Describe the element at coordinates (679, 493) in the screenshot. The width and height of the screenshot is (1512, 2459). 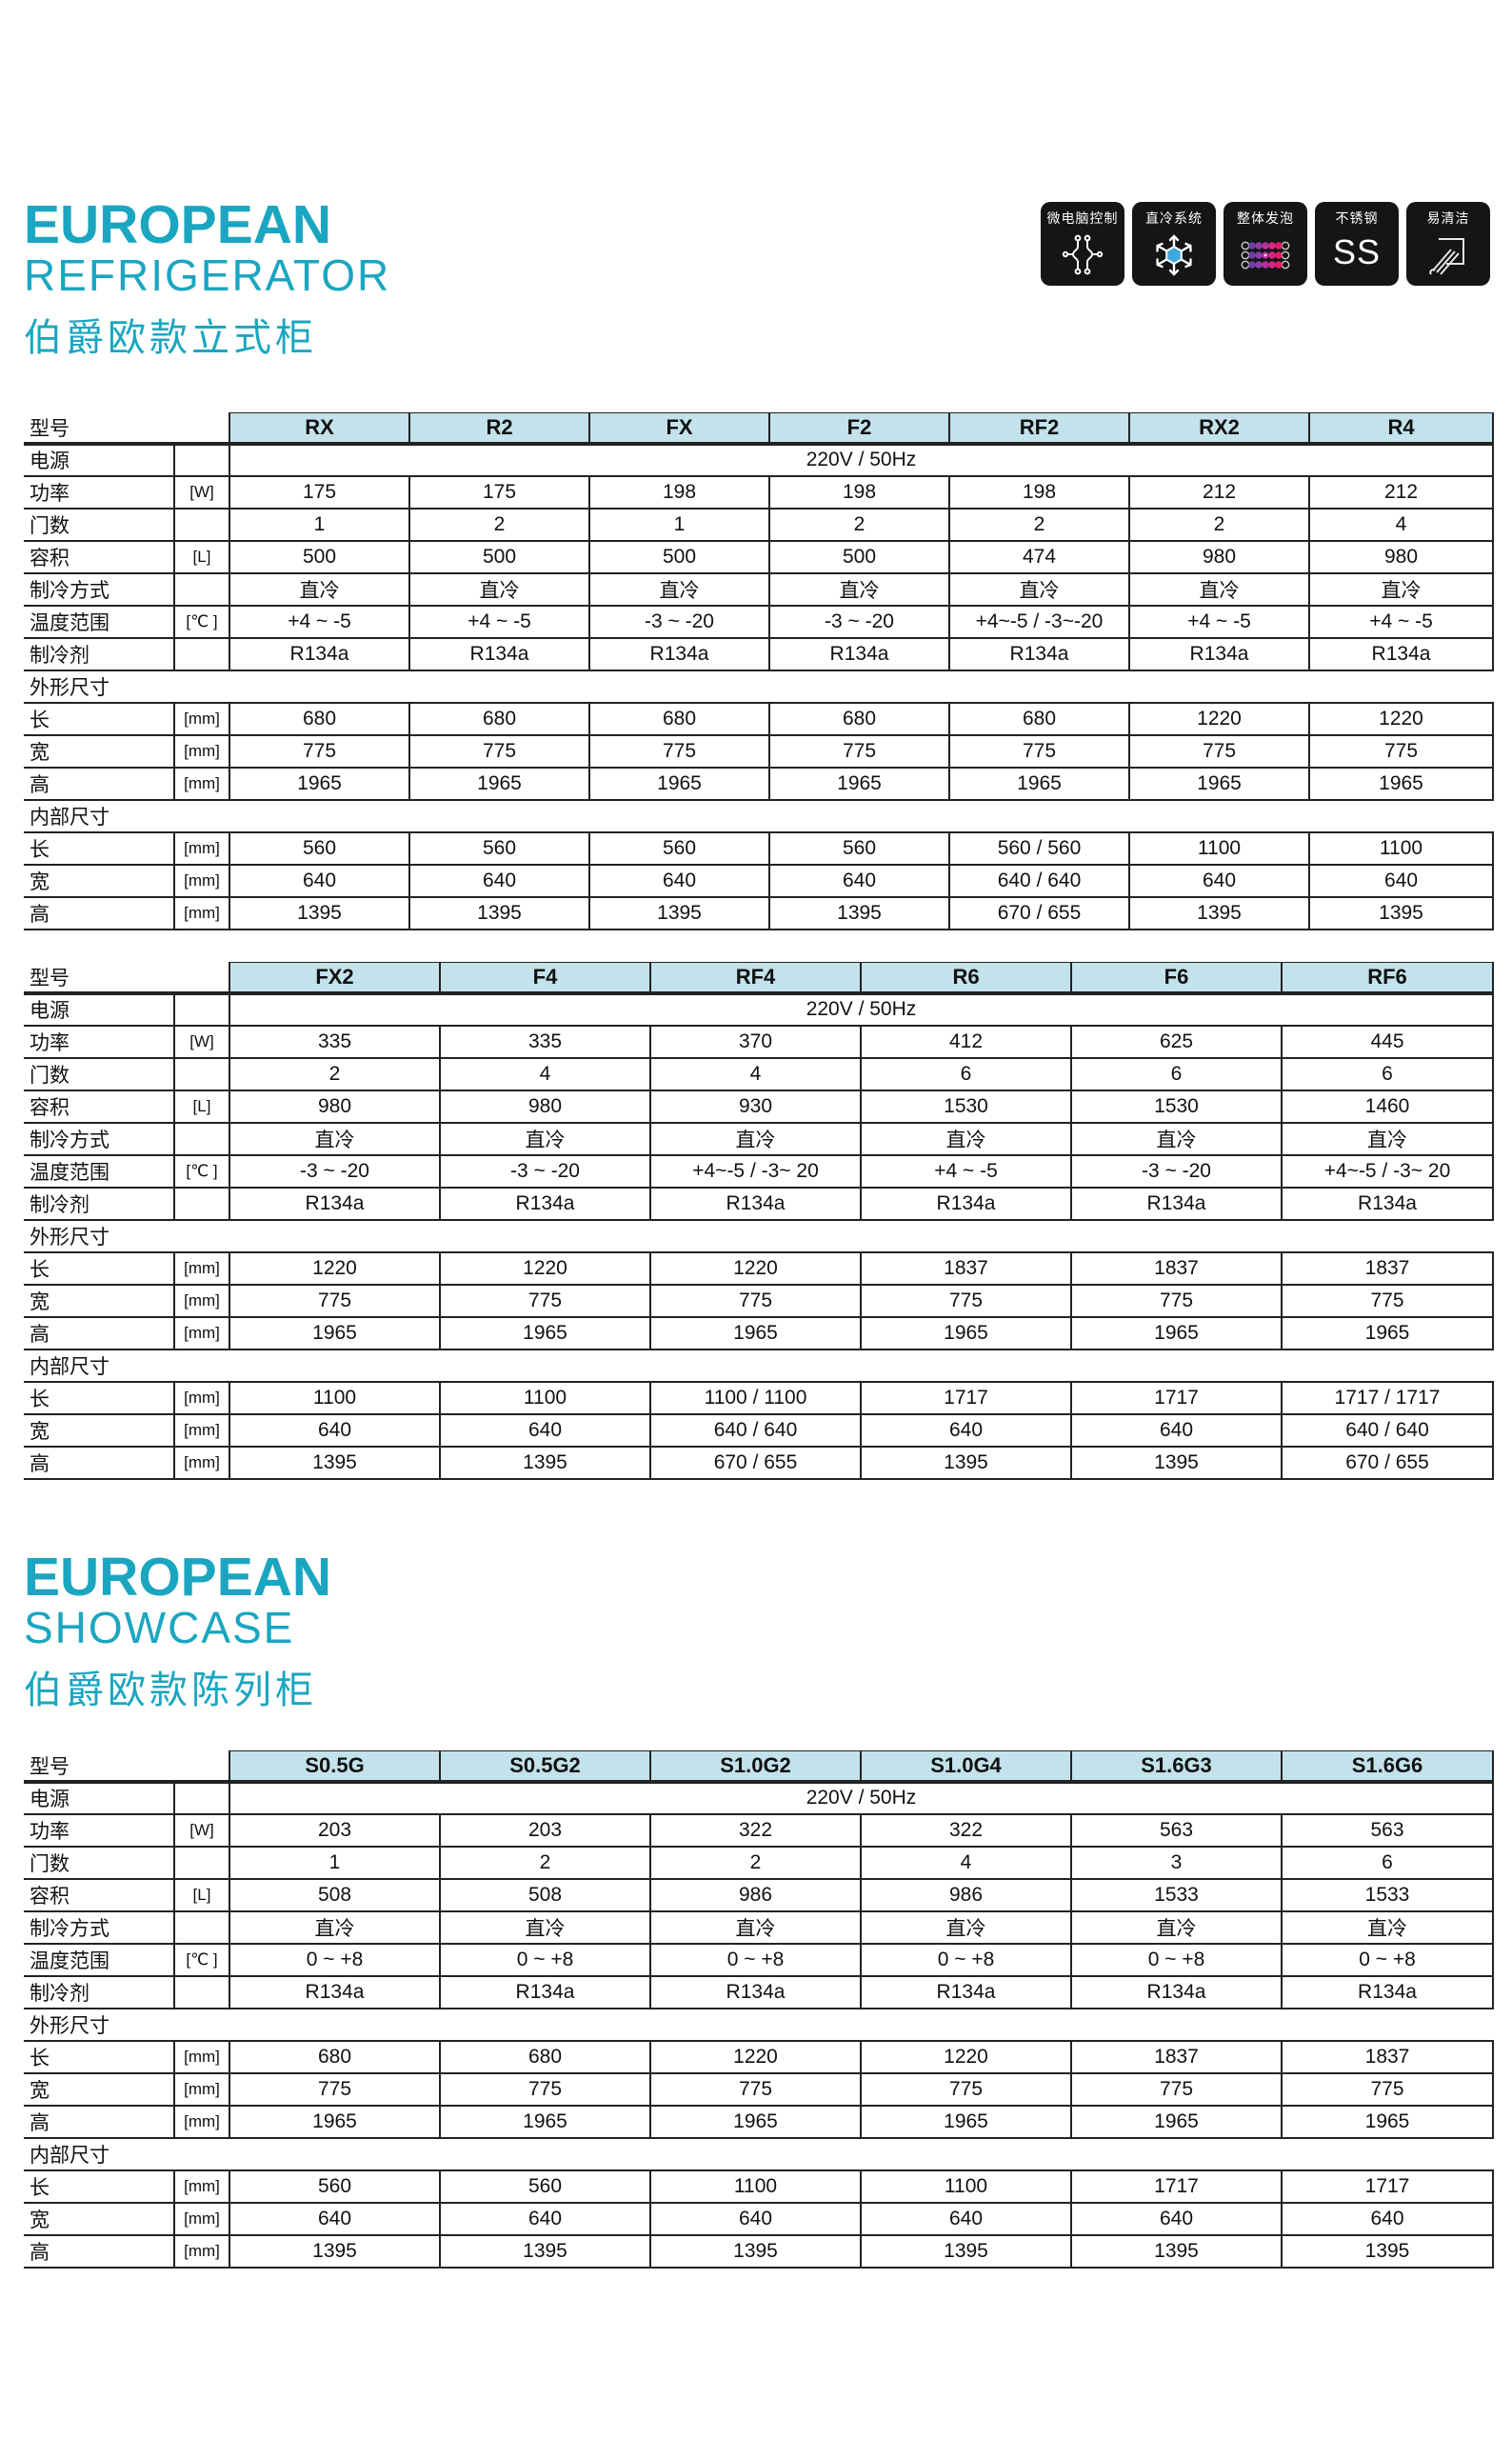
I see `value-cell: 198` at that location.